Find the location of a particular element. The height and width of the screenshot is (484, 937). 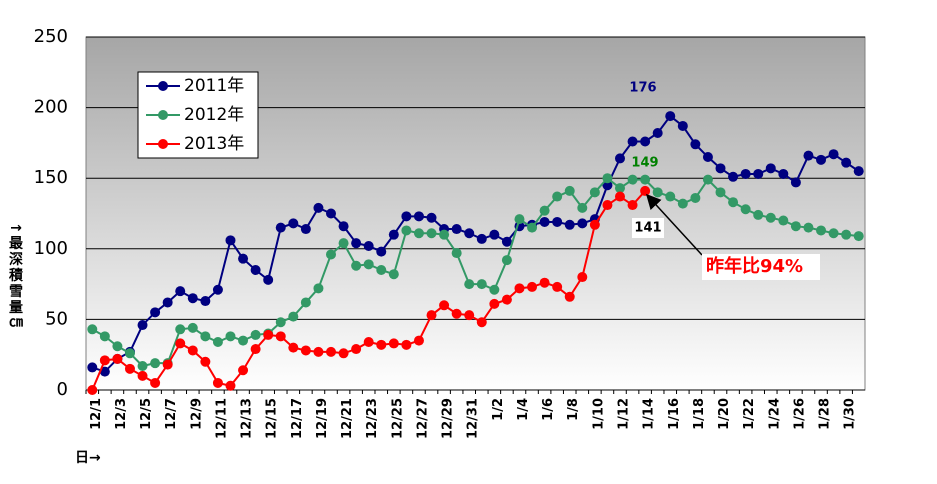

x-tick-label: 12/31 is located at coordinates (473, 418).